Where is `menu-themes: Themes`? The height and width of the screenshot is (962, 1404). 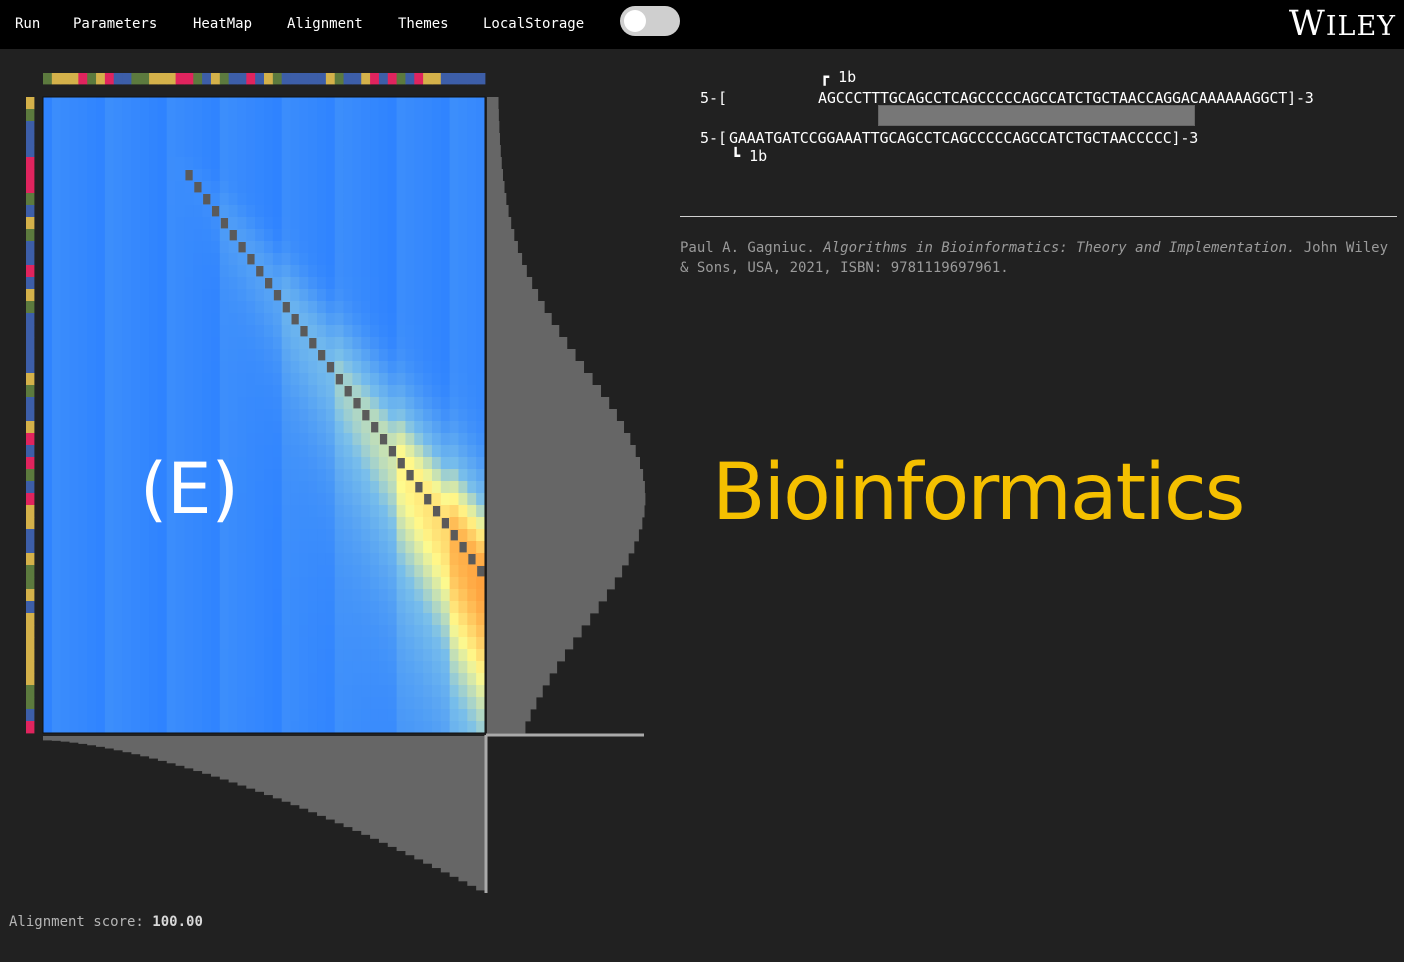 menu-themes: Themes is located at coordinates (423, 24).